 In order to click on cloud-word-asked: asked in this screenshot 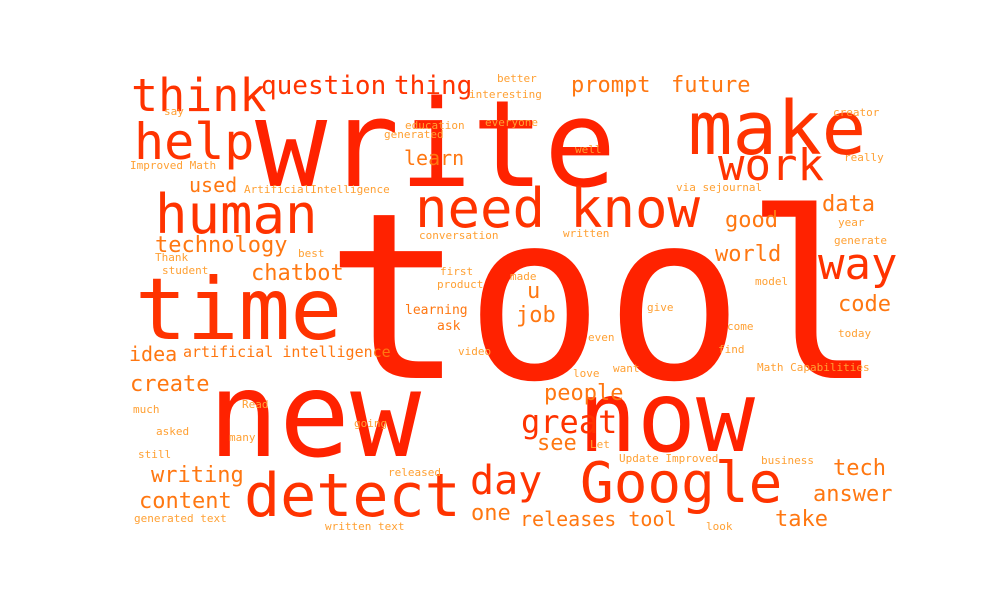, I will do `click(172, 431)`.